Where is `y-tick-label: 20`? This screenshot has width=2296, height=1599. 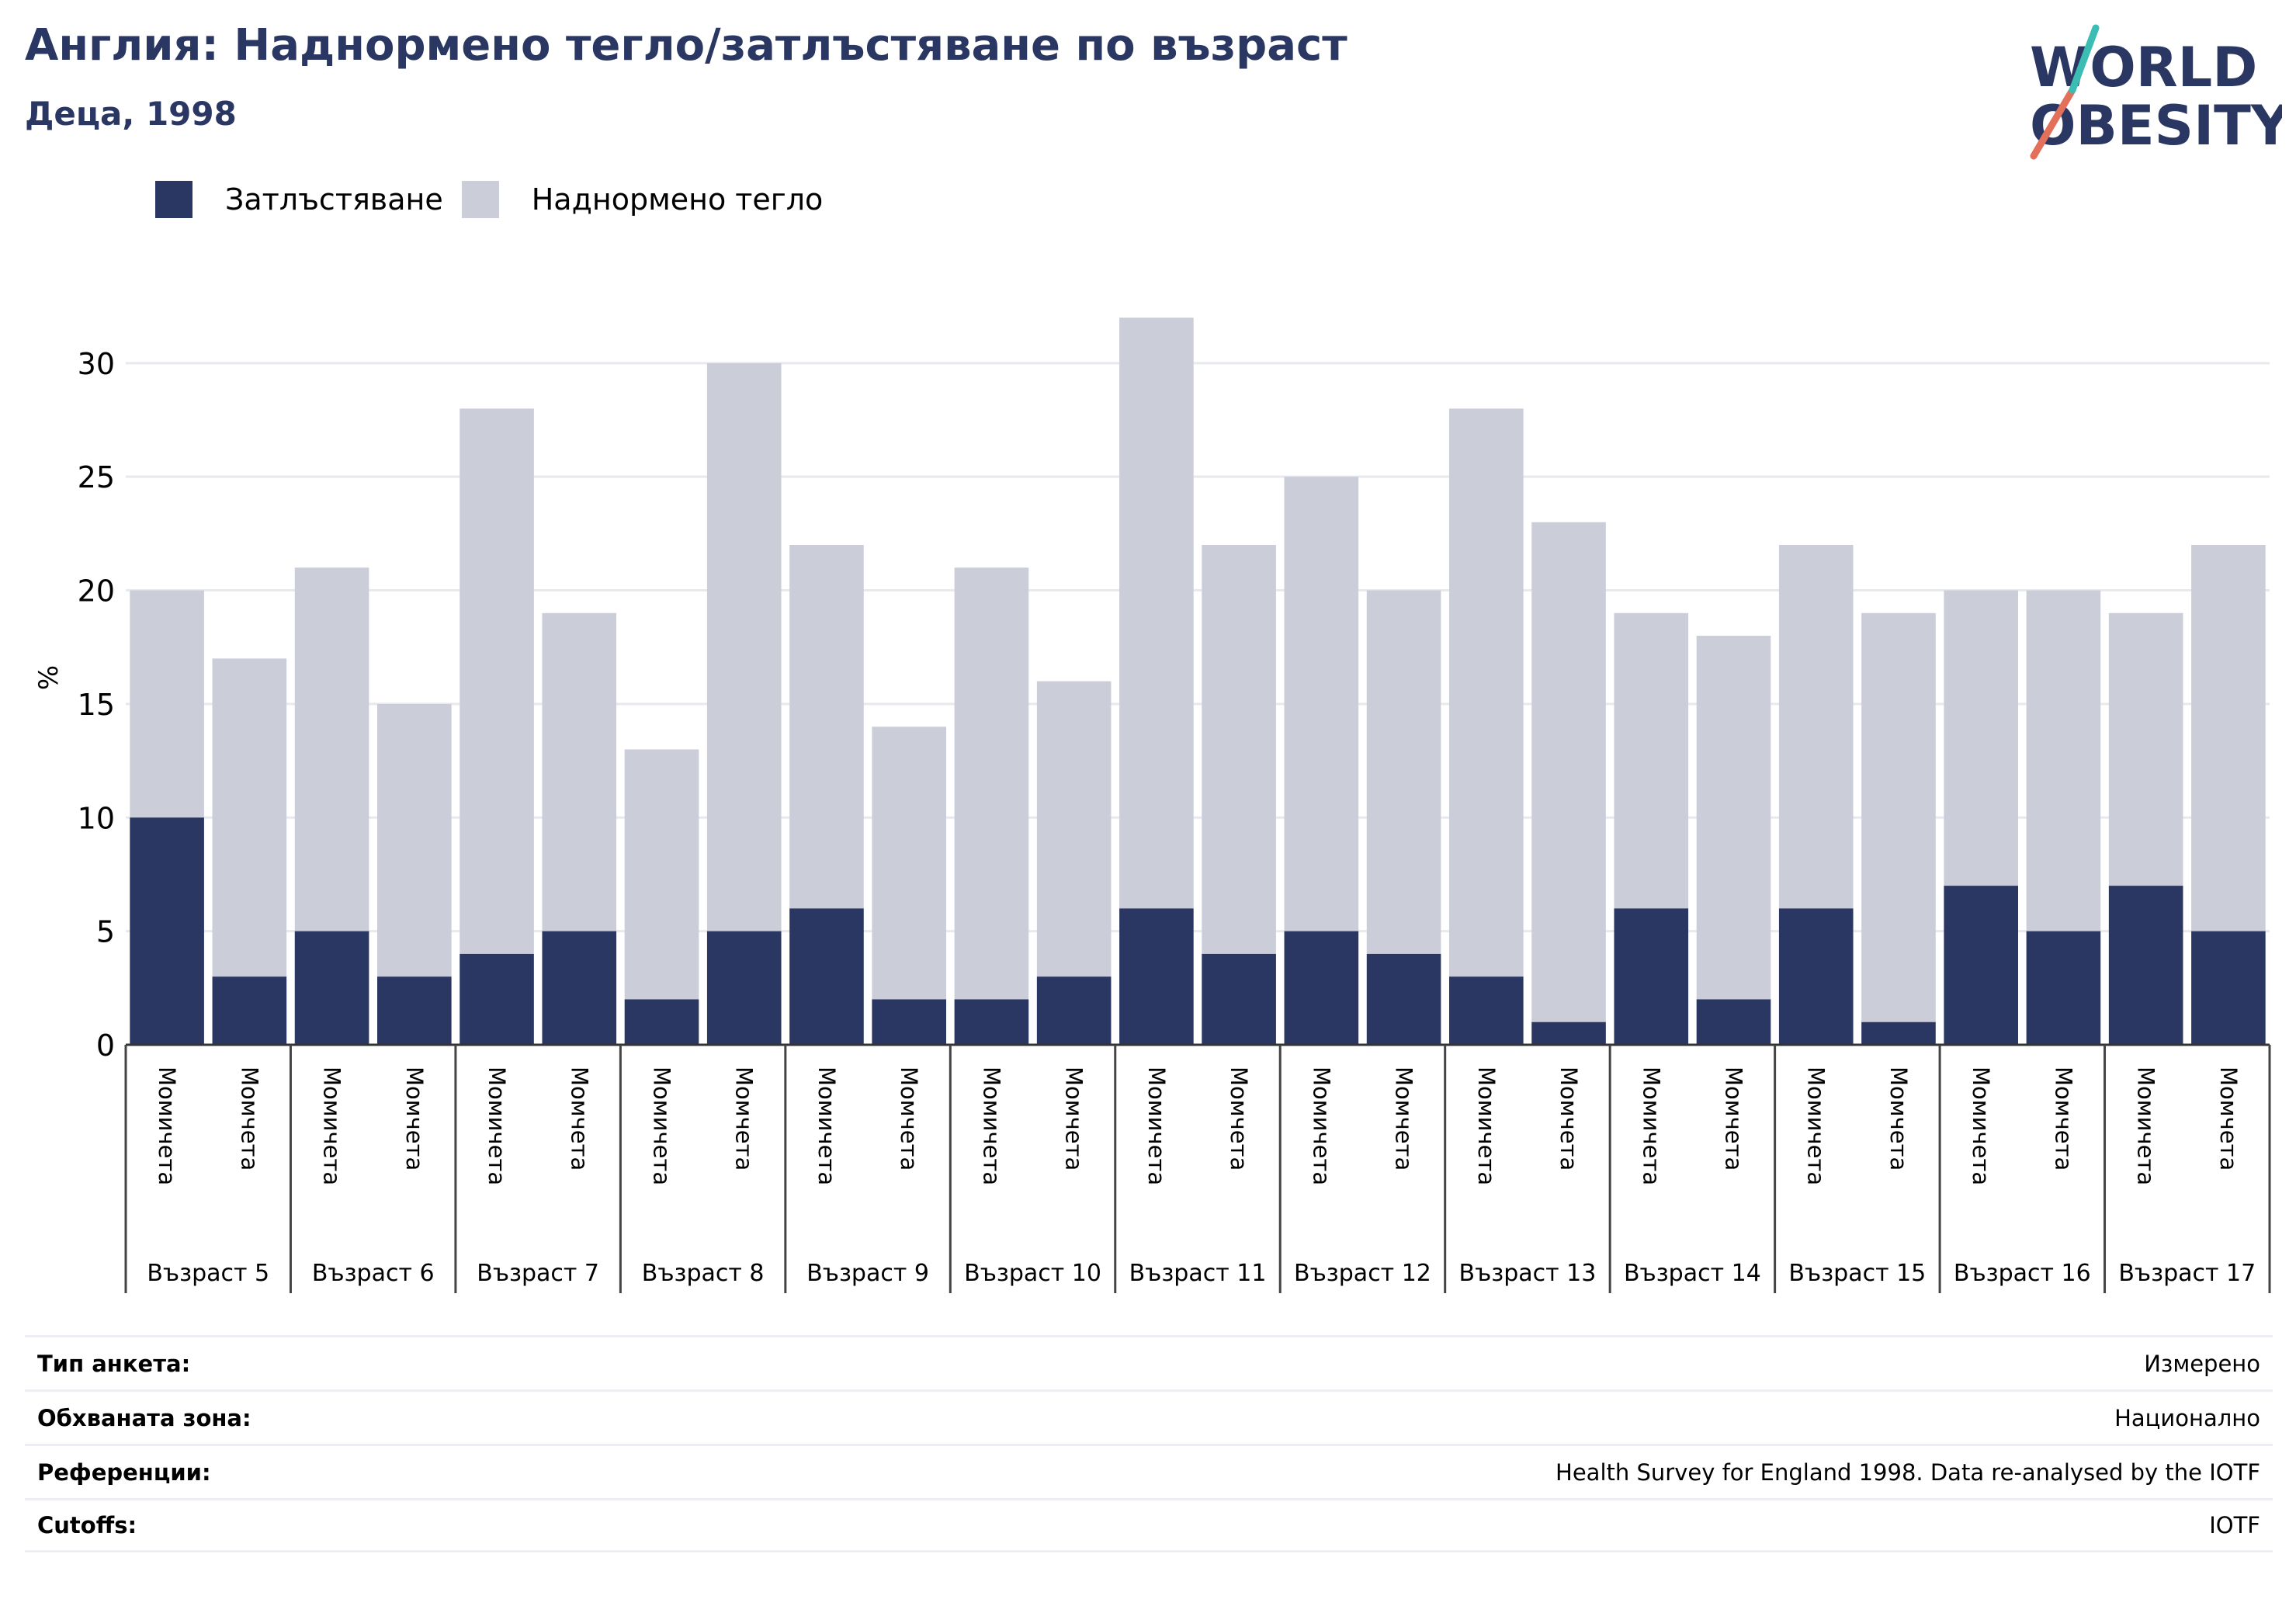
y-tick-label: 20 is located at coordinates (96, 591).